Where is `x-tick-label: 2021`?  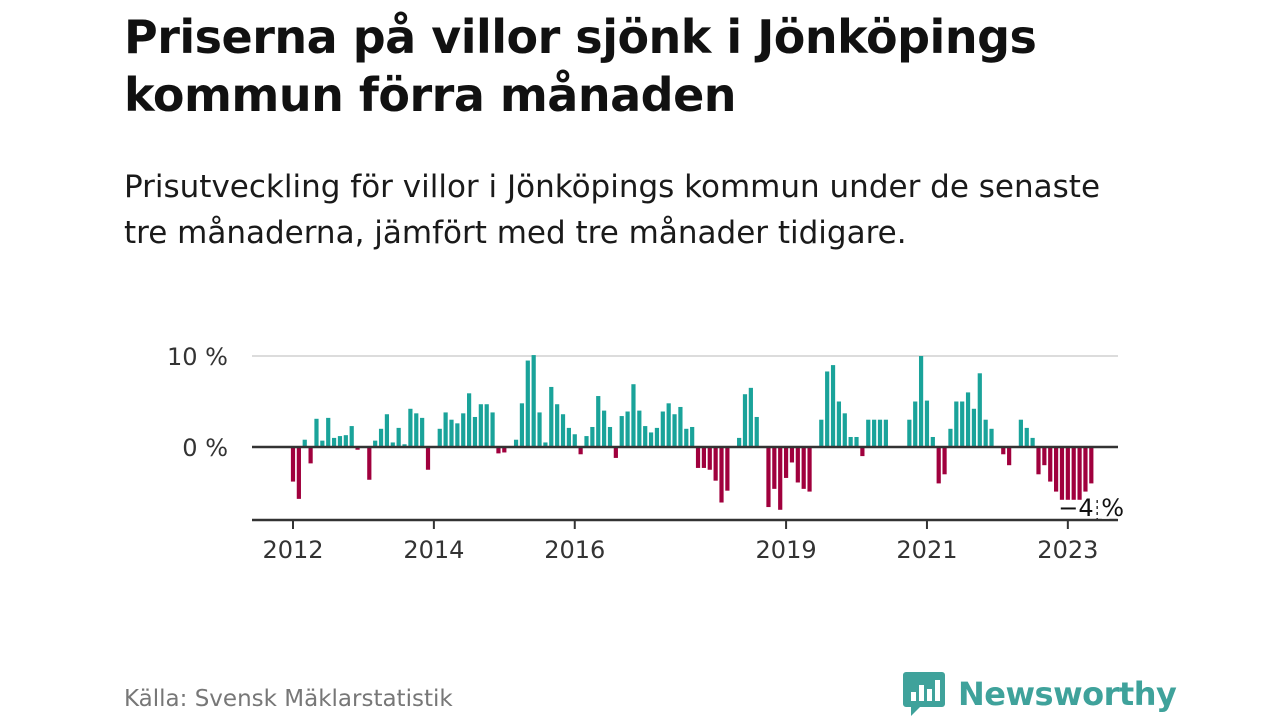
x-tick-label: 2021 is located at coordinates (926, 550).